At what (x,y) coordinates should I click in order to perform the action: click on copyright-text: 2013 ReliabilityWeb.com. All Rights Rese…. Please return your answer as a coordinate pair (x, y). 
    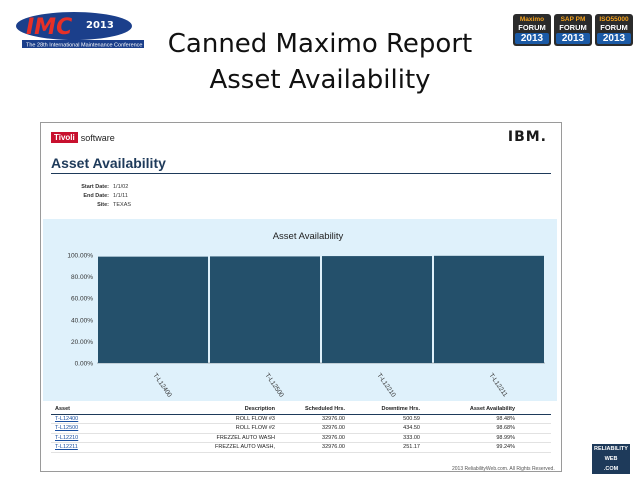
    Looking at the image, I should click on (503, 469).